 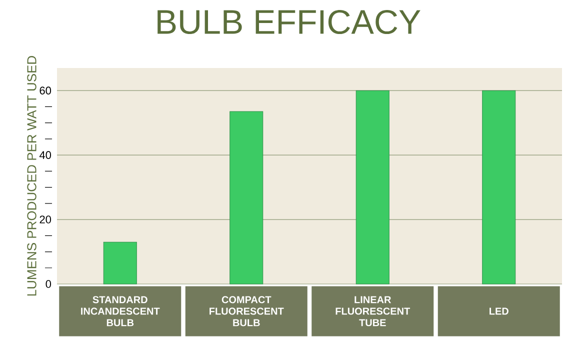 What do you see at coordinates (31, 176) in the screenshot?
I see `y-axis-title: LUMENS PRODUCED PER WATT USED` at bounding box center [31, 176].